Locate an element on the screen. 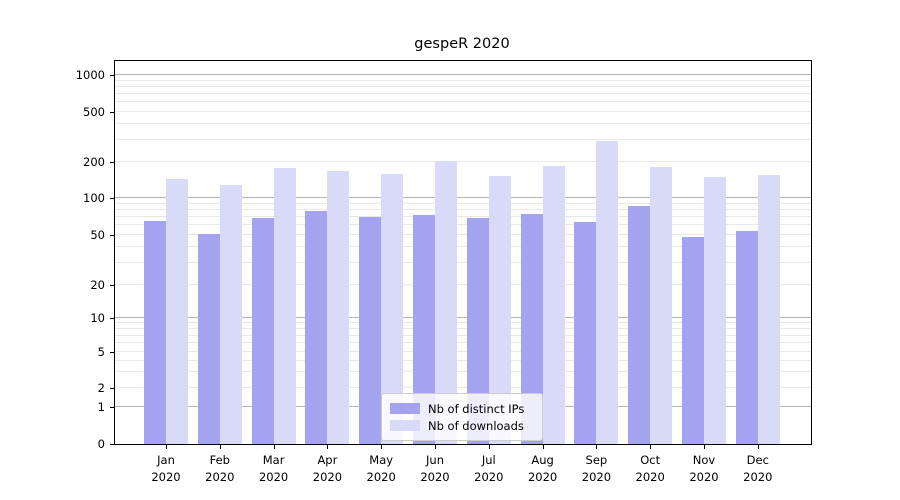  bar-jun-downloads is located at coordinates (446, 302).